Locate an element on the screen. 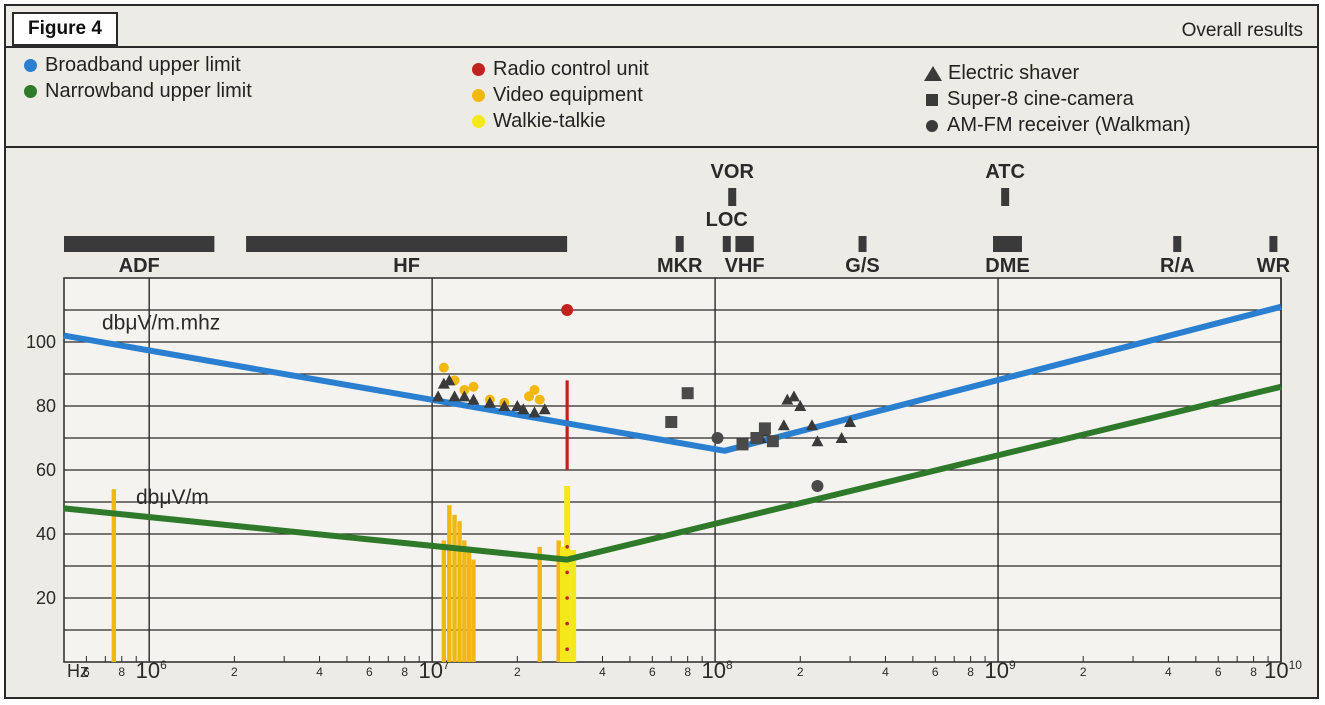  figure-label: Figure 4 is located at coordinates (65, 29).